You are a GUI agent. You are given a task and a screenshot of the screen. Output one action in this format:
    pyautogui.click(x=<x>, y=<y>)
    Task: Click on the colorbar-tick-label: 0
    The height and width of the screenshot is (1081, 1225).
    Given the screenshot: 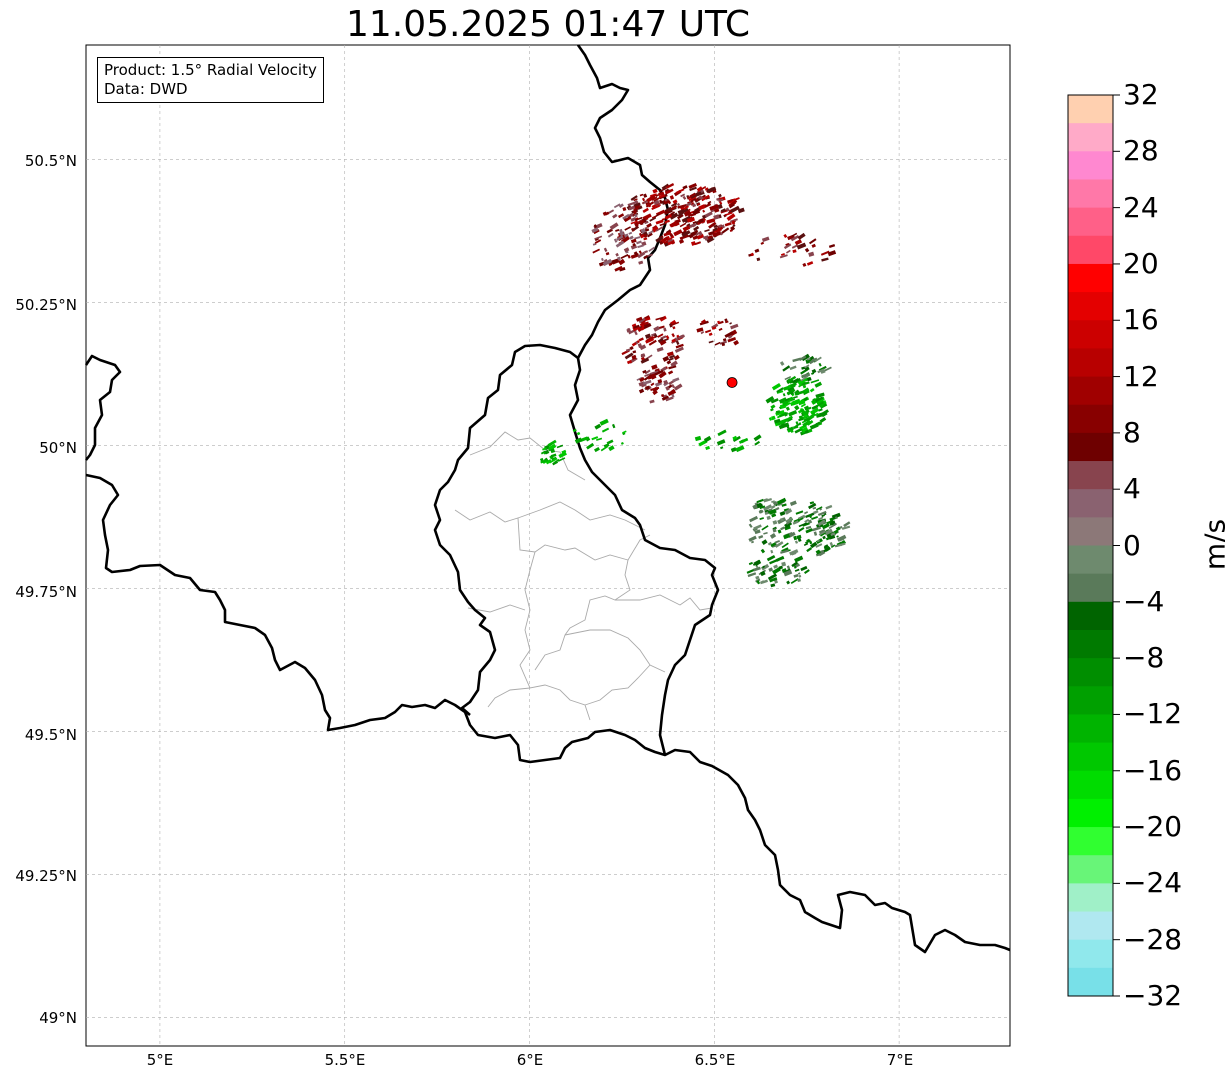 What is the action you would take?
    pyautogui.click(x=1132, y=545)
    